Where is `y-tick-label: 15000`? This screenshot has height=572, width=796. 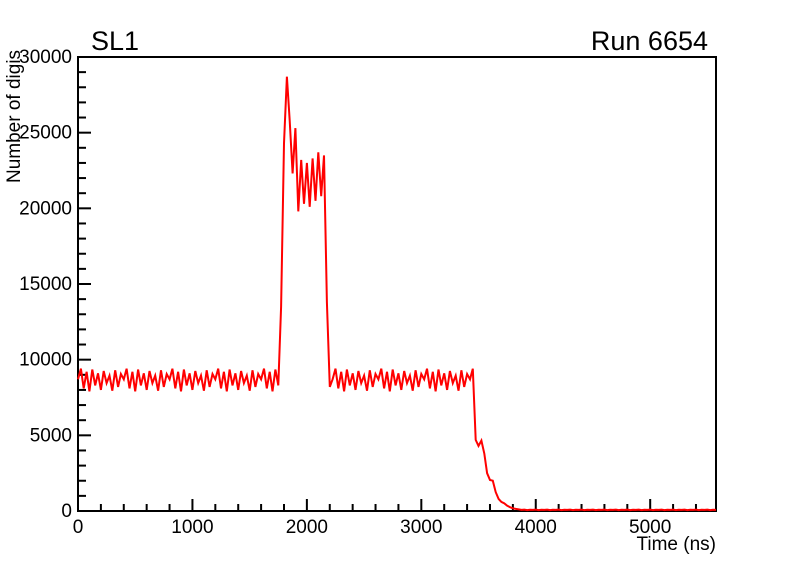
y-tick-label: 15000 is located at coordinates (45, 284).